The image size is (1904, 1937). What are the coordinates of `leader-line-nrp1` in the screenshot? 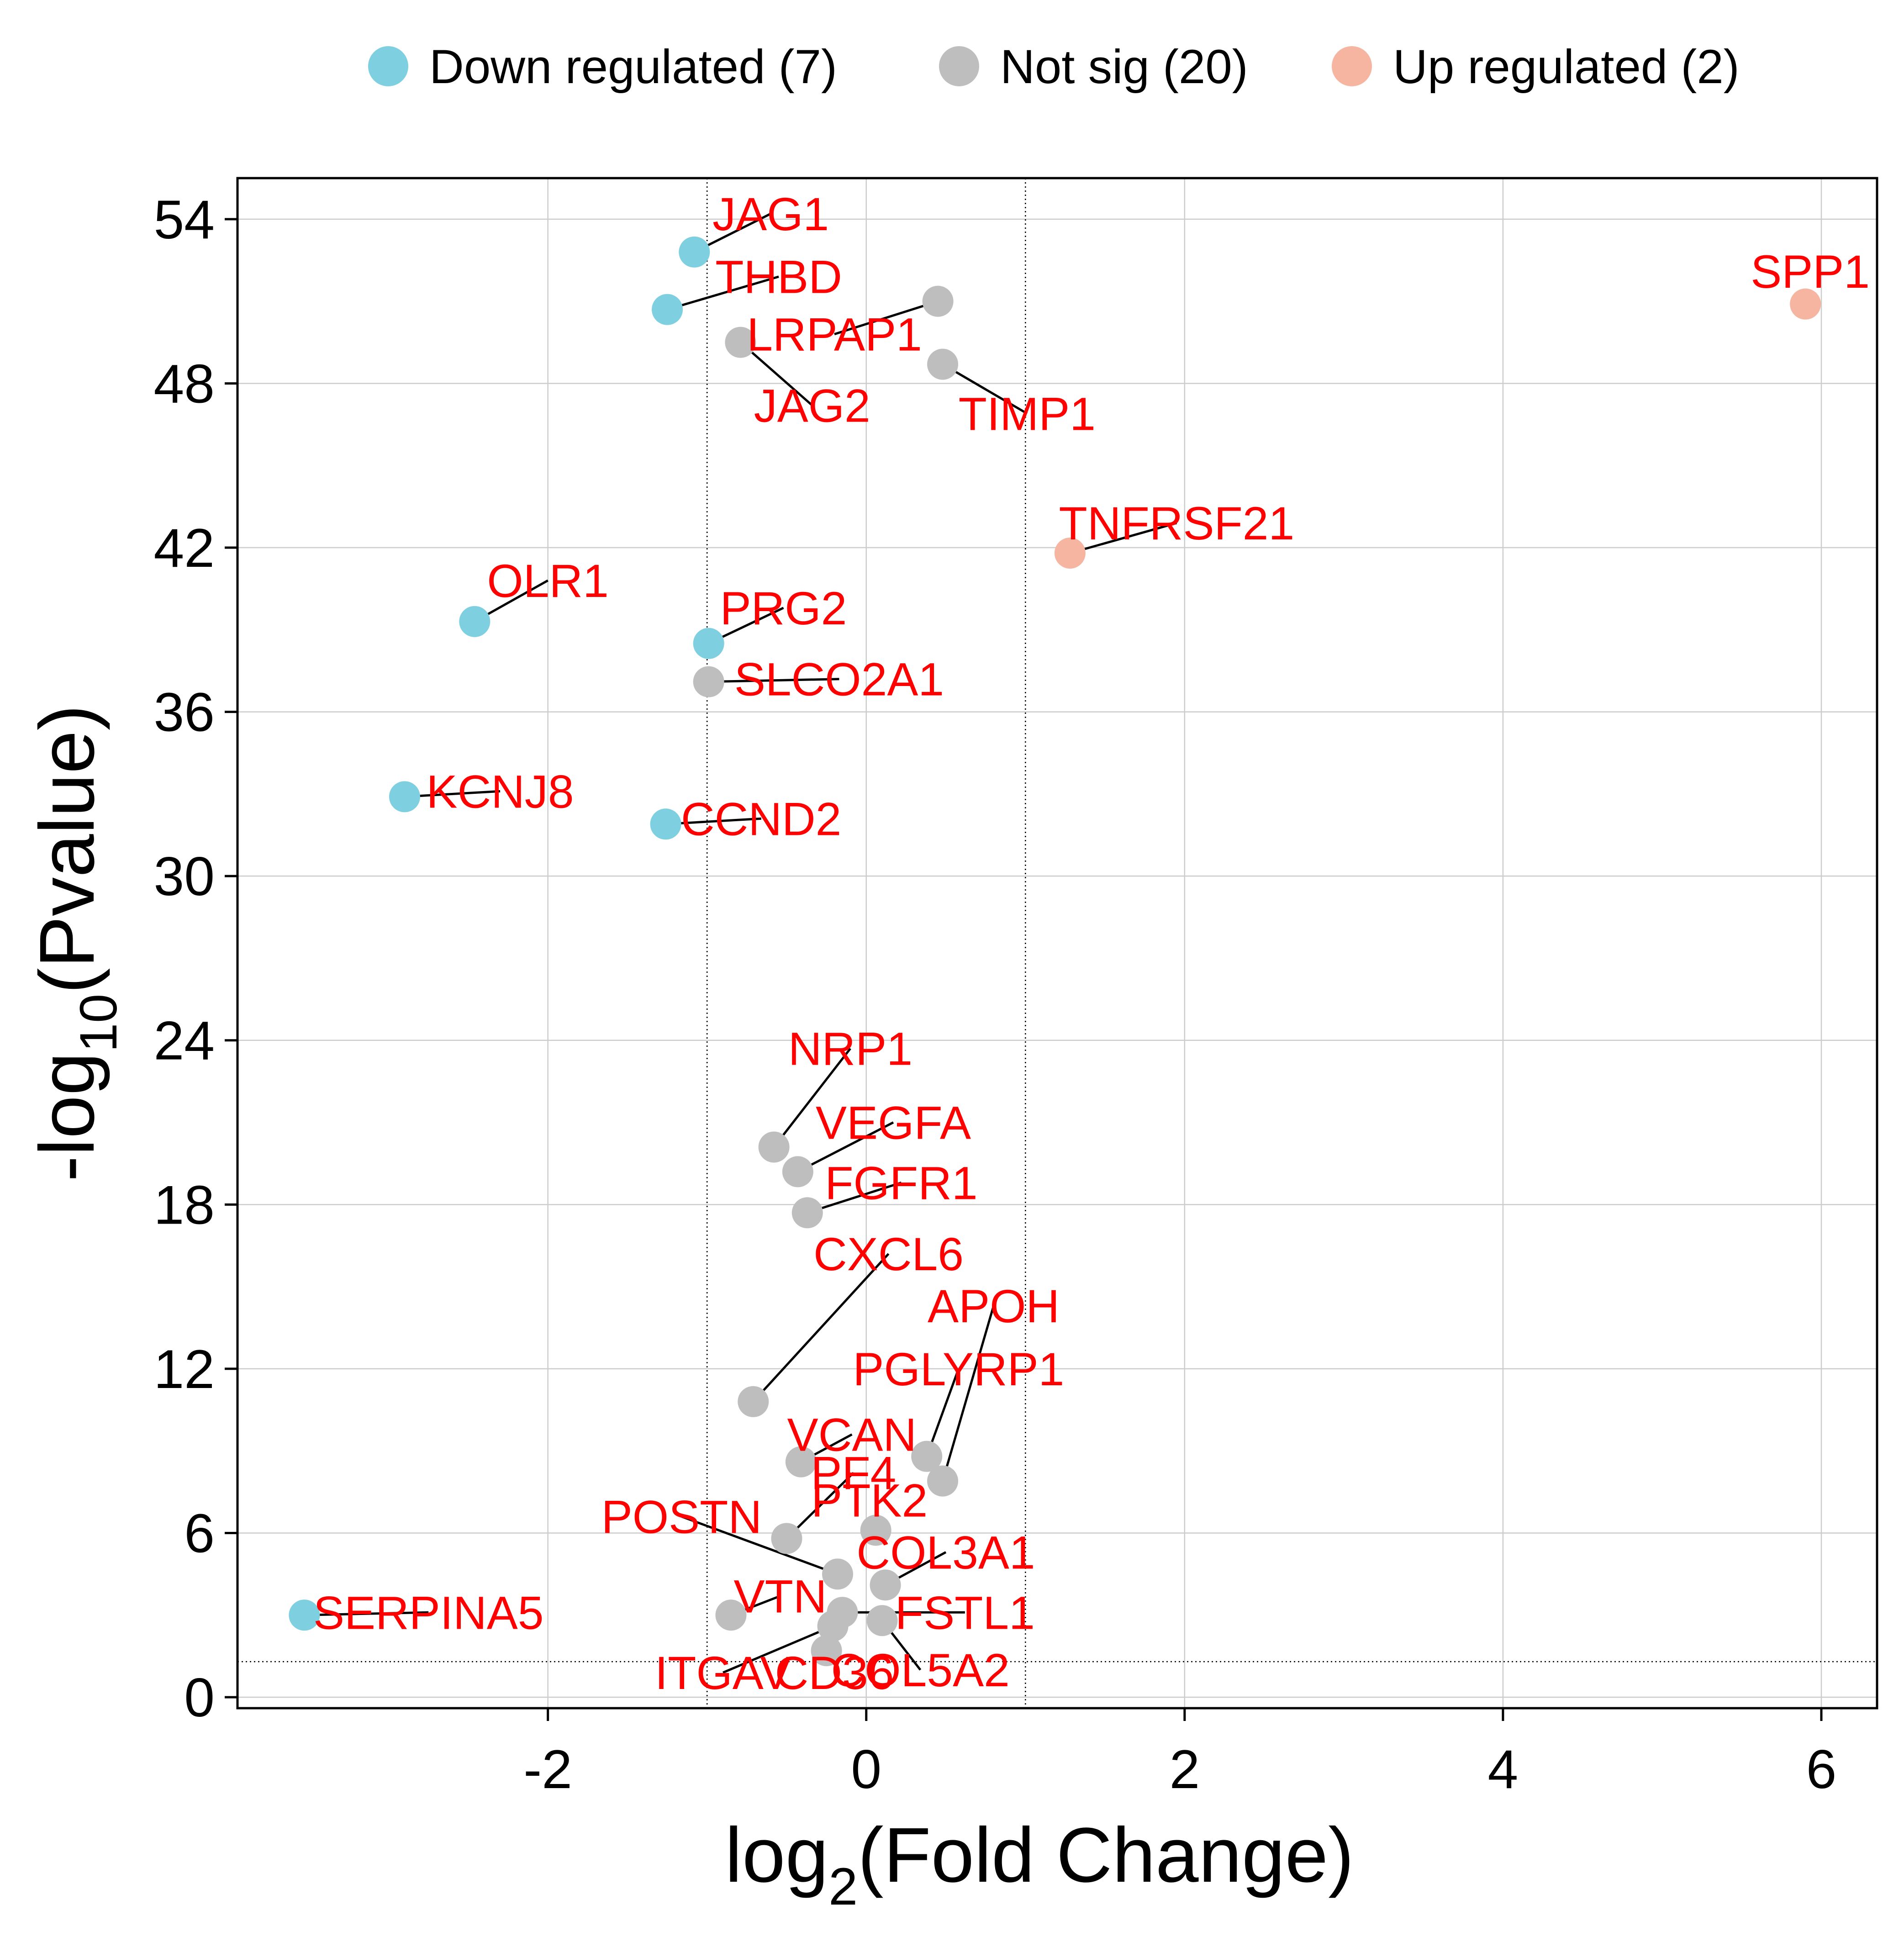 It's located at (814, 1094).